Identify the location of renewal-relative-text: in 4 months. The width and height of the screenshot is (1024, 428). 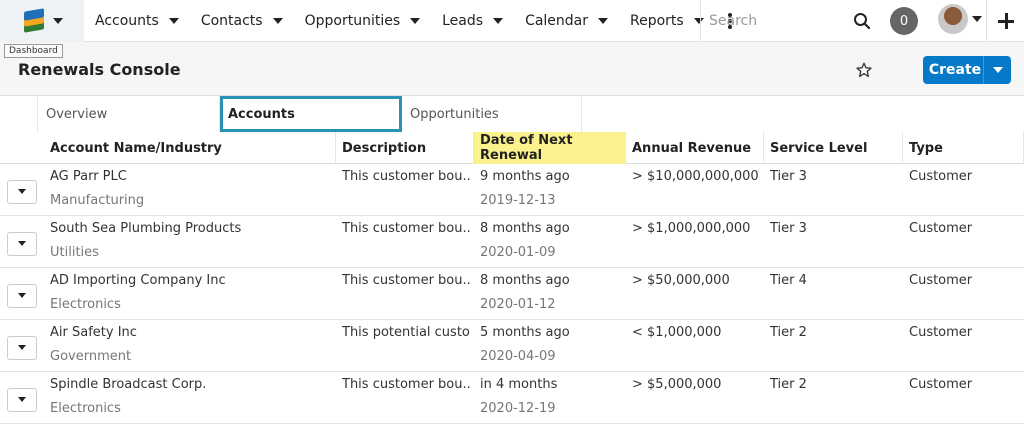
(519, 384).